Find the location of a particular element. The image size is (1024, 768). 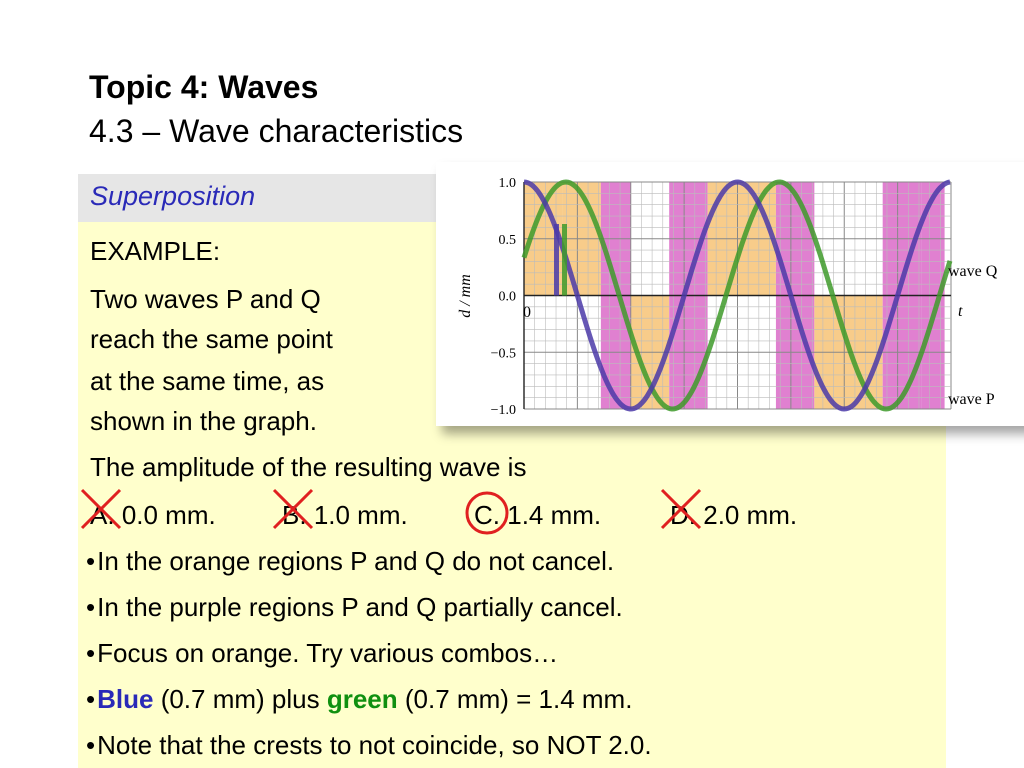

option-c-text: 1.4 mm. is located at coordinates (554, 515).